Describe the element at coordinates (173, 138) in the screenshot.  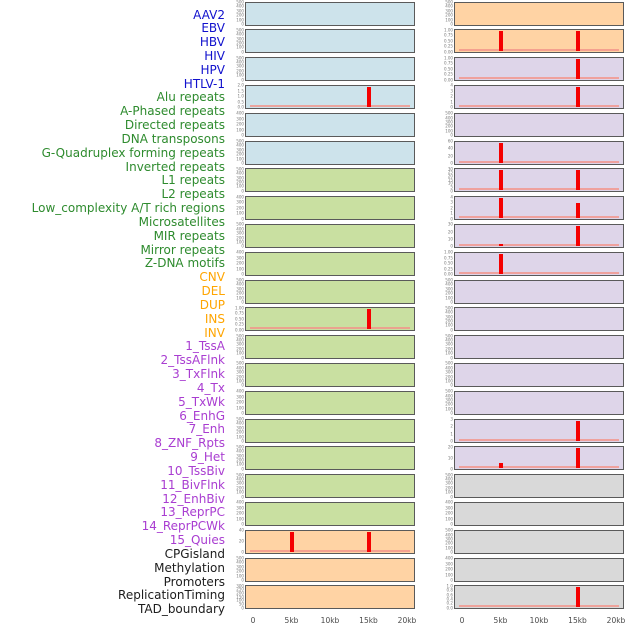
I see `track-label-dna-transposons: DNA transposons` at that location.